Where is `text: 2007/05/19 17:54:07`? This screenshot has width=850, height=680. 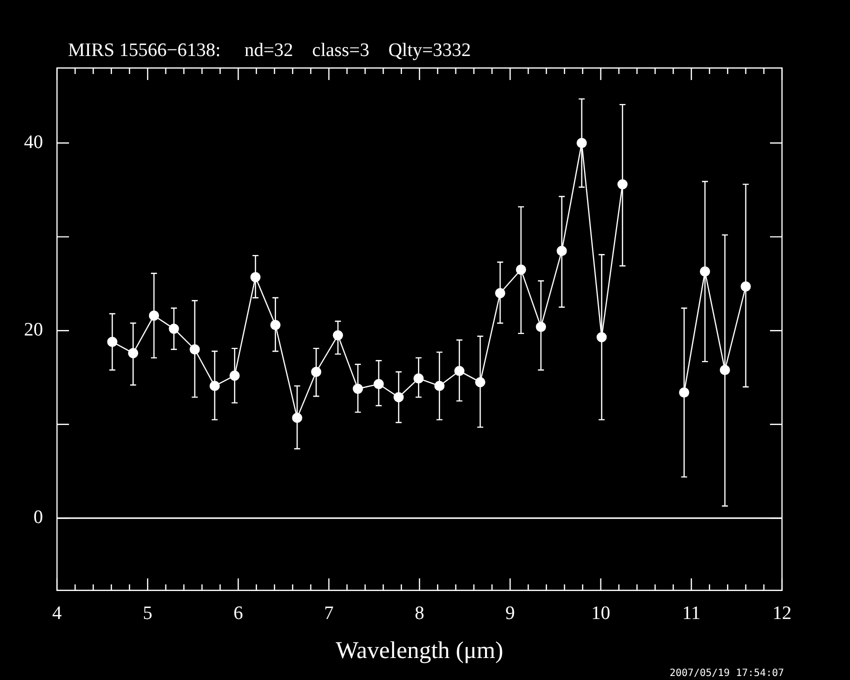
text: 2007/05/19 17:54:07 is located at coordinates (727, 673).